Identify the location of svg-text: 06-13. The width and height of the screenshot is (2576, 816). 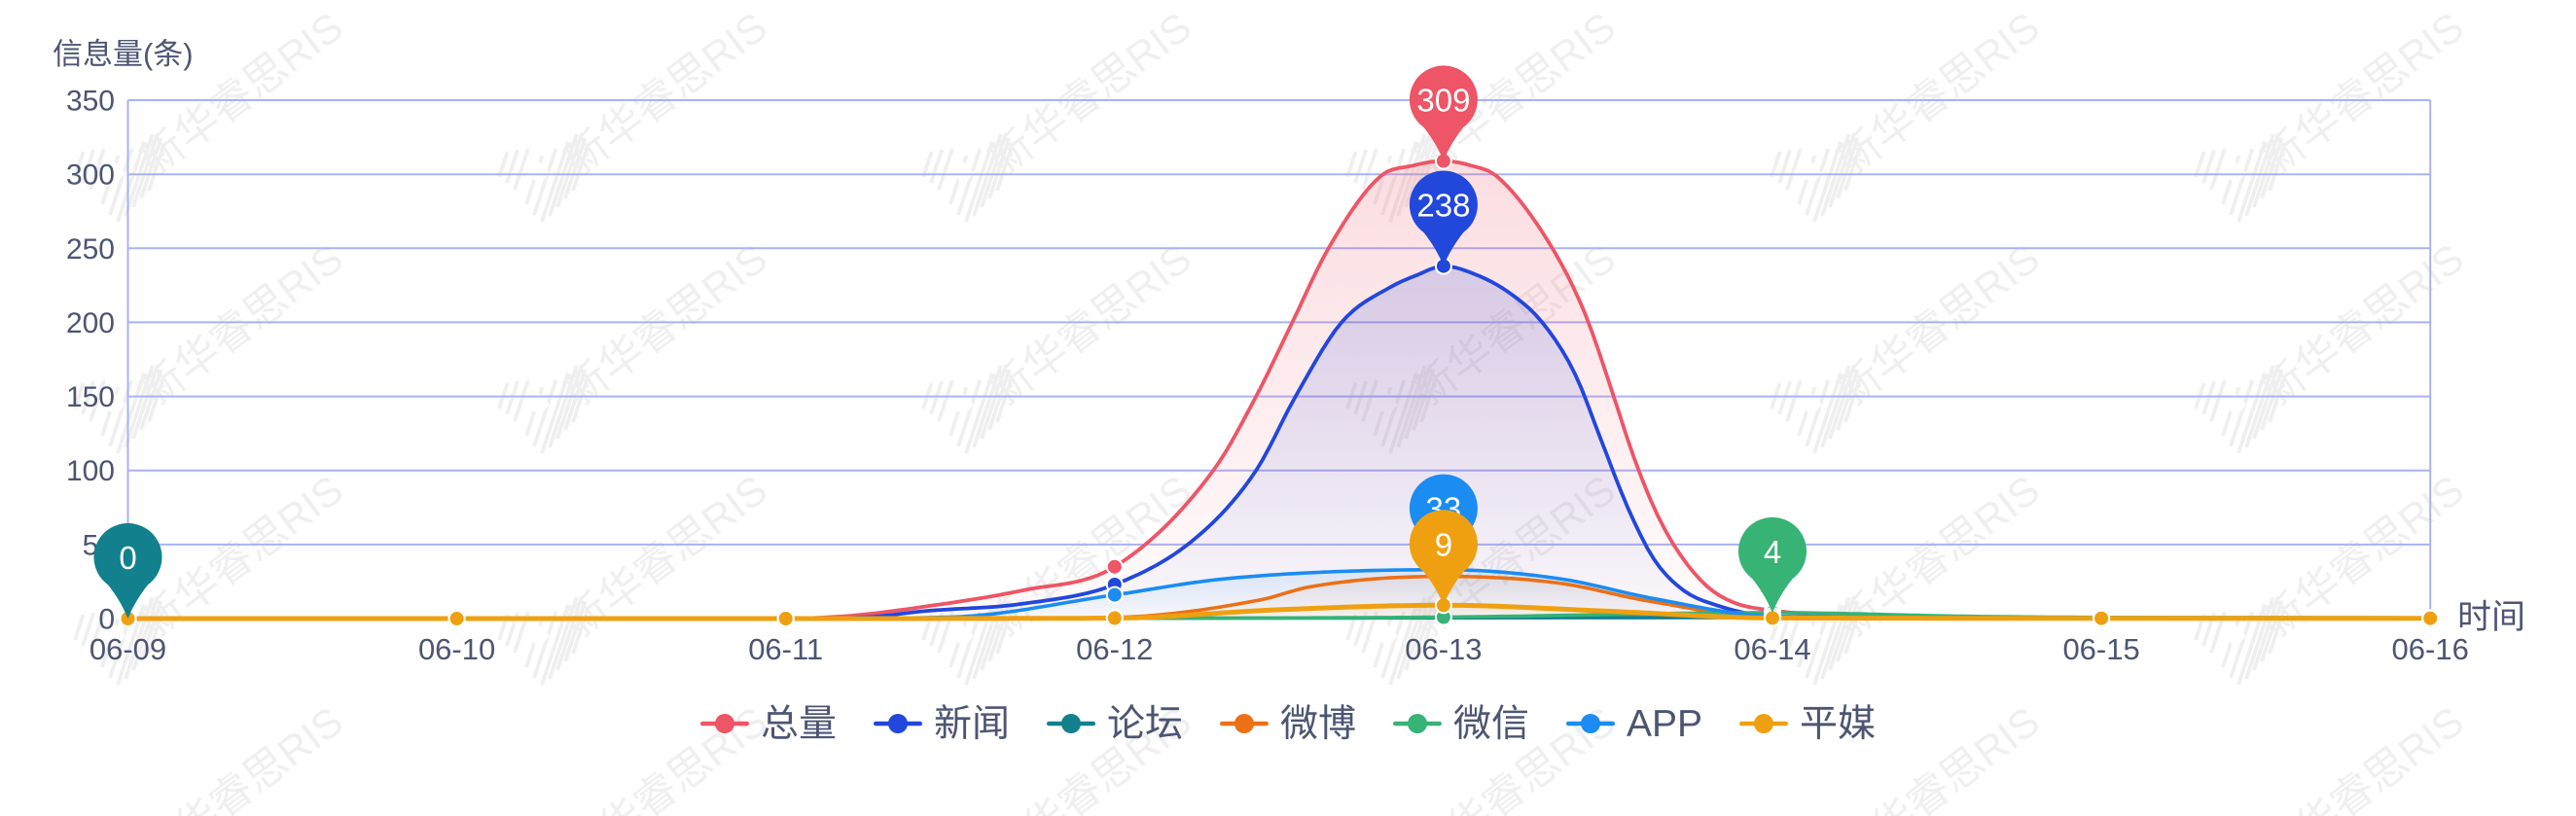
(1443, 649).